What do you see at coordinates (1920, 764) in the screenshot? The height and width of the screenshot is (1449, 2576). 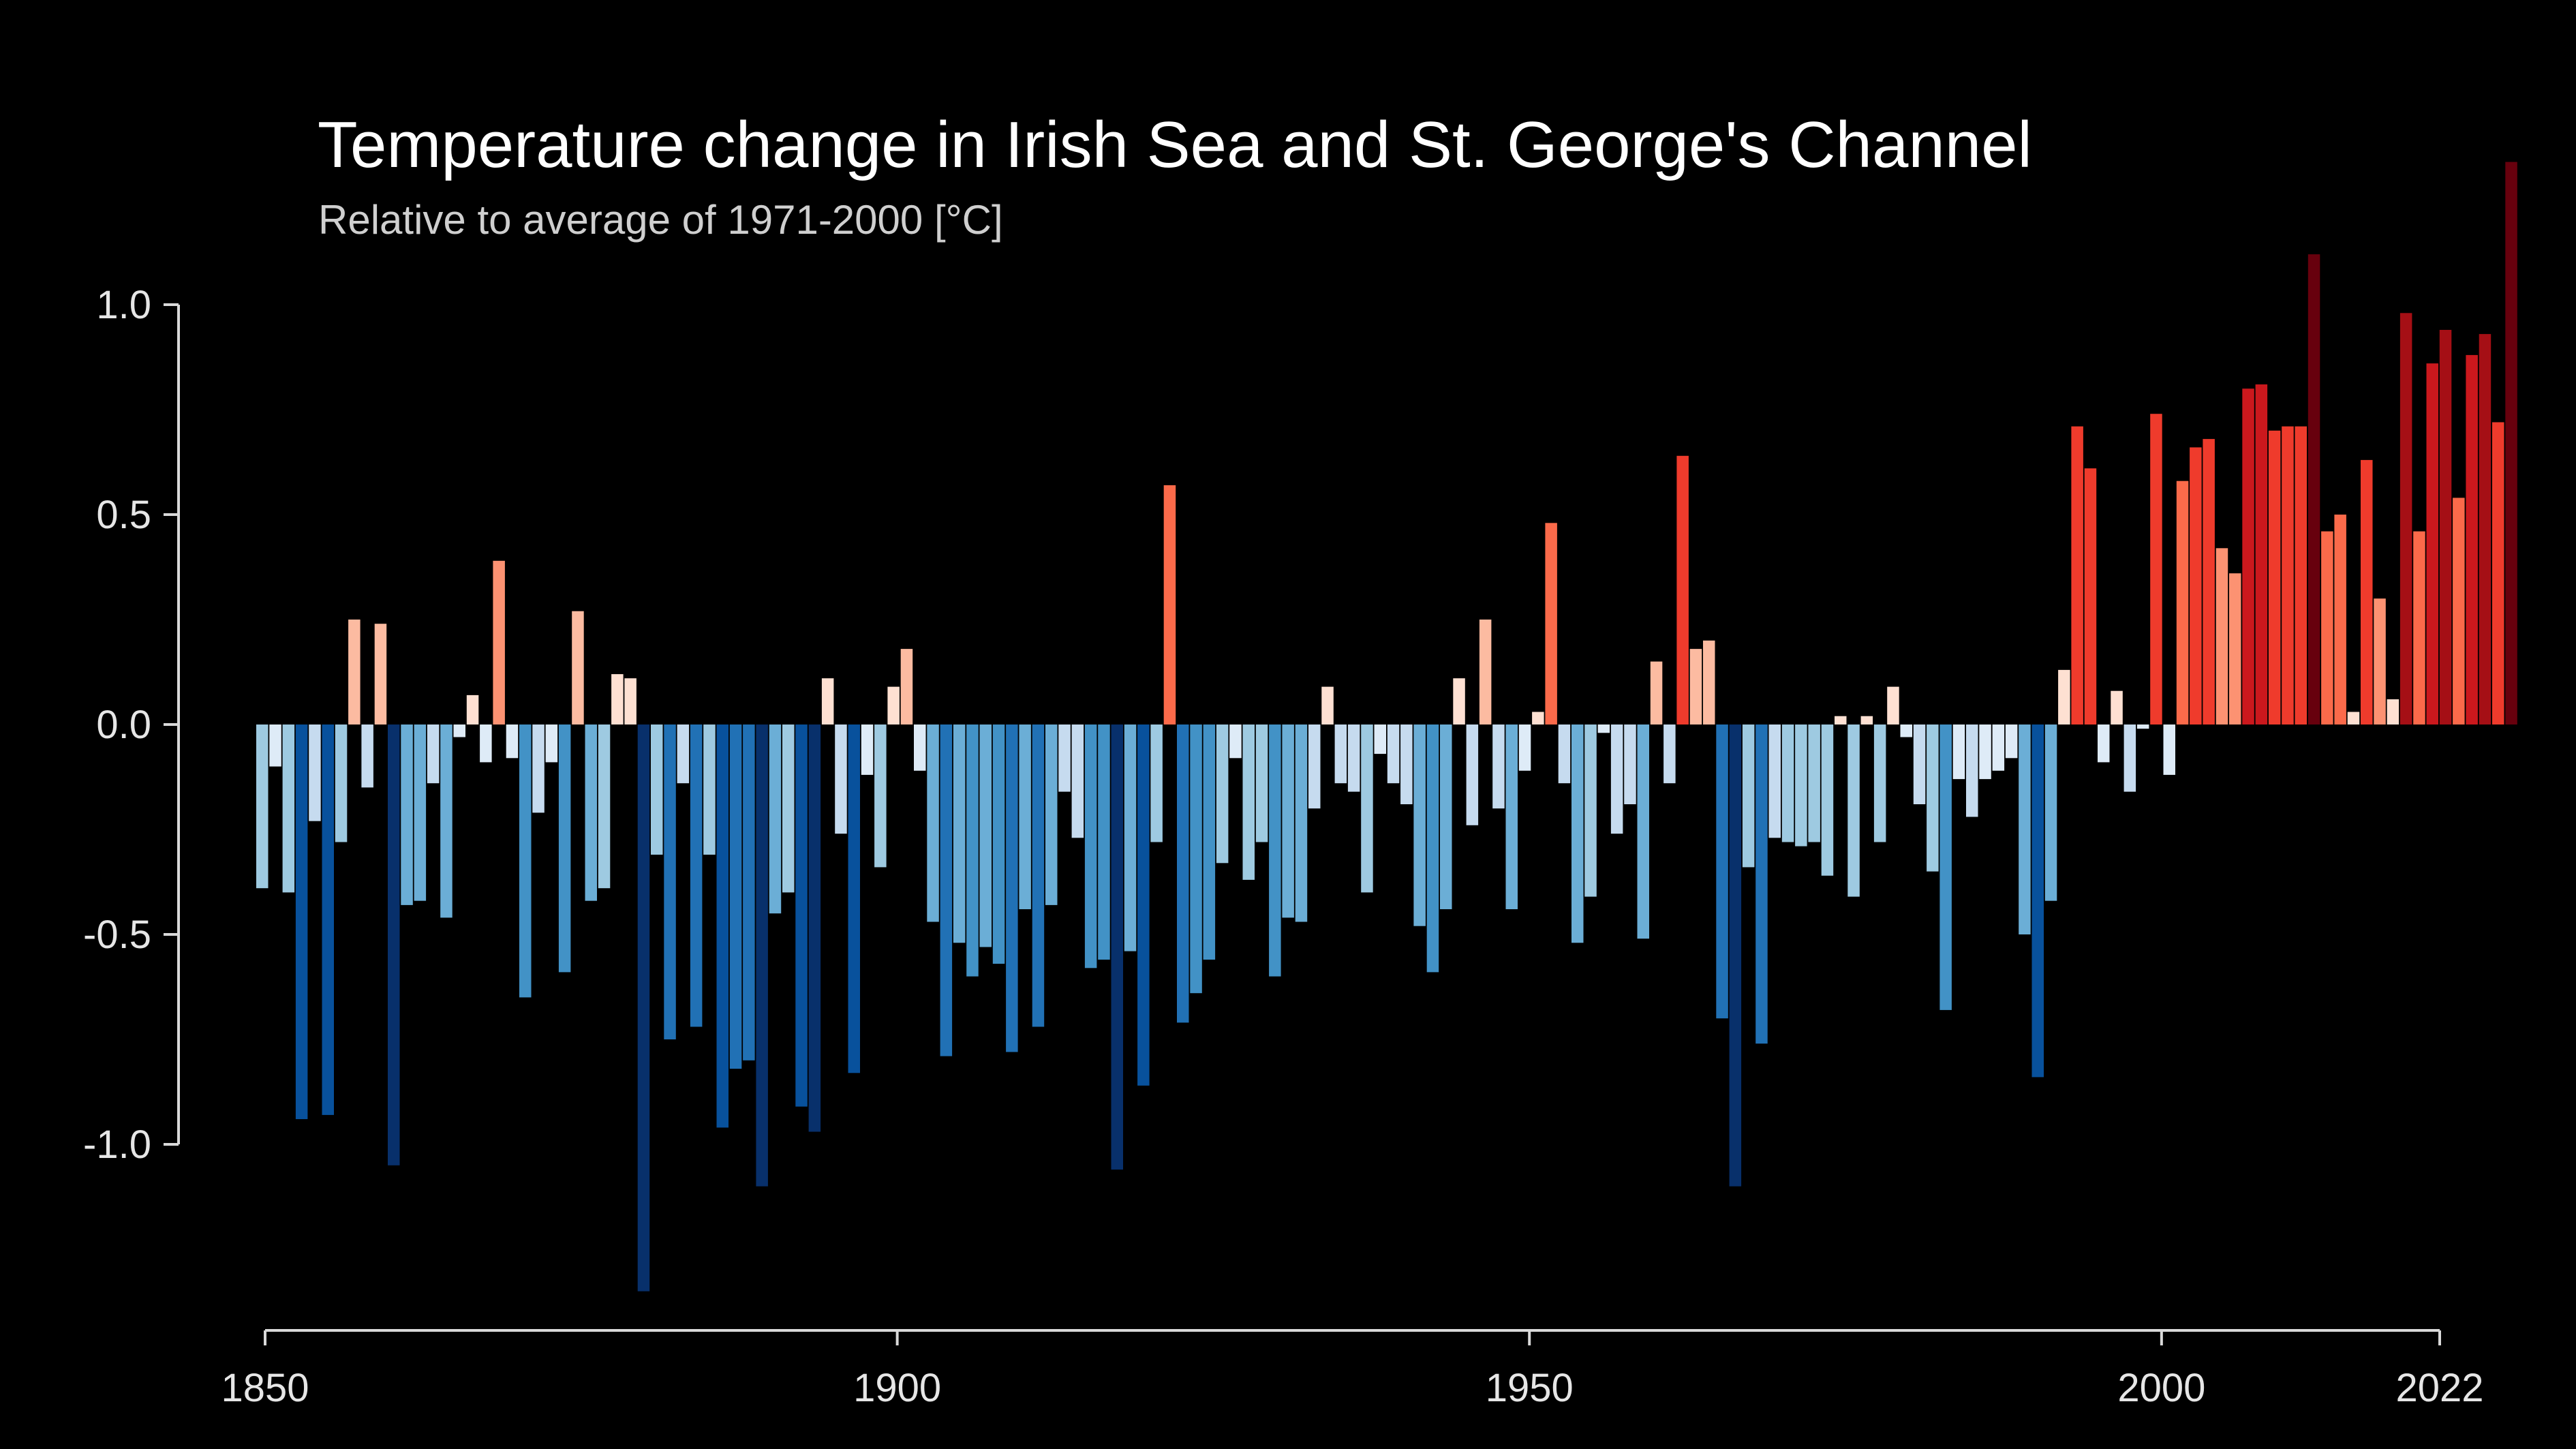 I see `bar-1976` at bounding box center [1920, 764].